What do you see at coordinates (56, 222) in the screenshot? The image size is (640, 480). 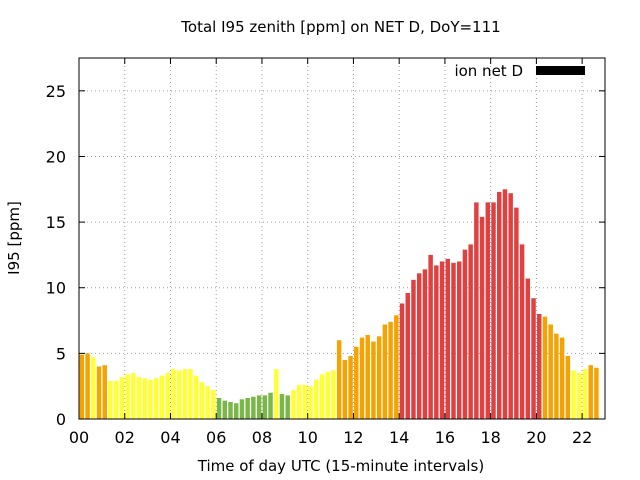 I see `y-tick-label: 15` at bounding box center [56, 222].